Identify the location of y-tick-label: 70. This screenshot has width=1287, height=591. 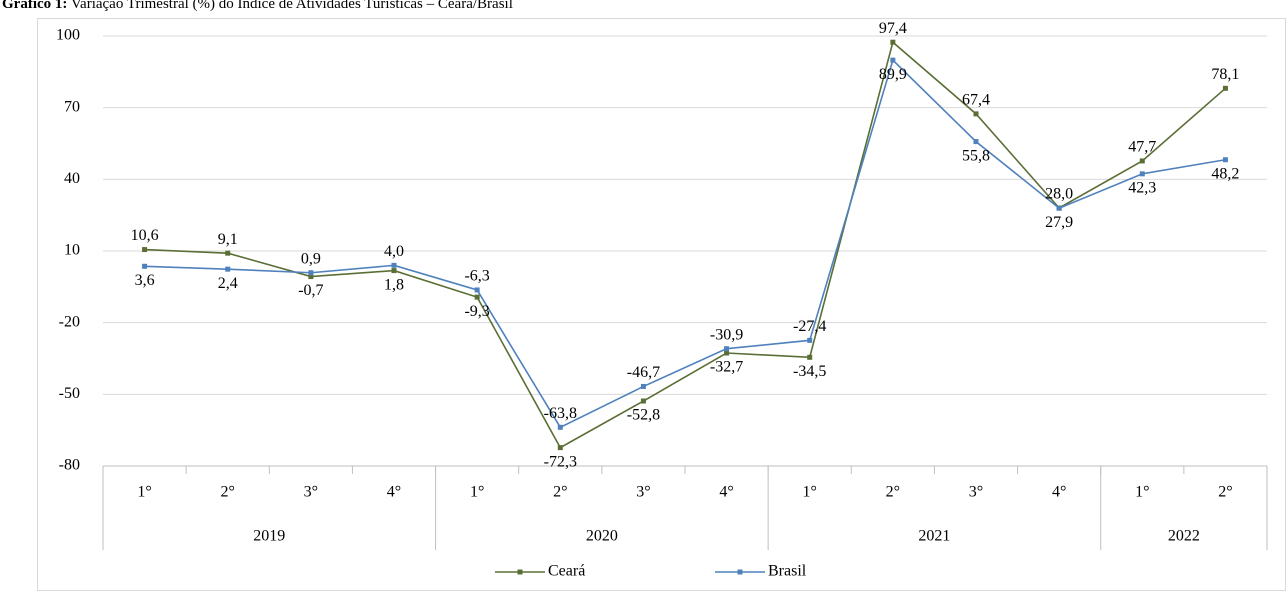
(72, 106).